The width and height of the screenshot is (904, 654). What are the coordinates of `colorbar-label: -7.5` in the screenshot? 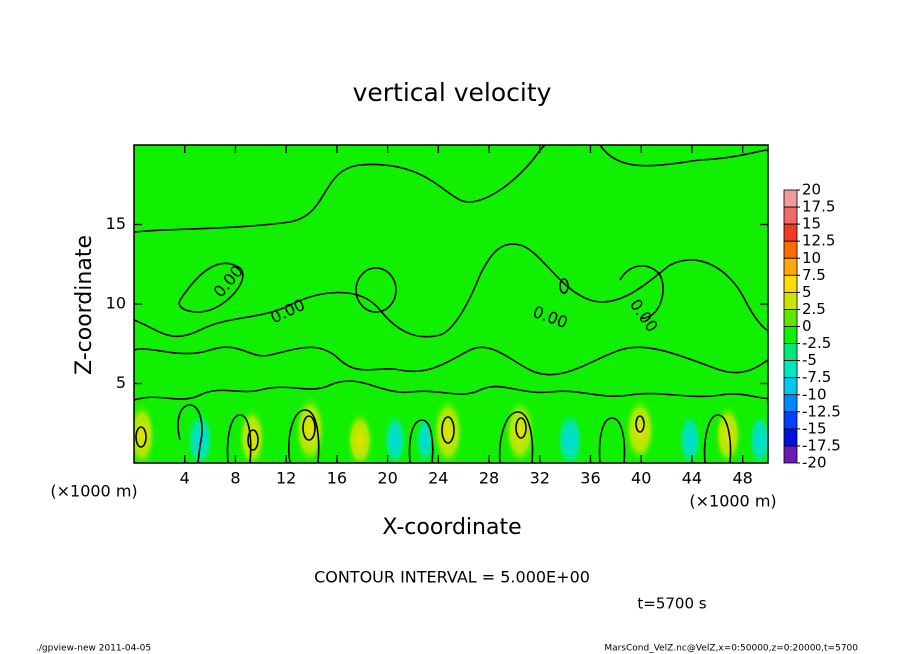 It's located at (816, 377).